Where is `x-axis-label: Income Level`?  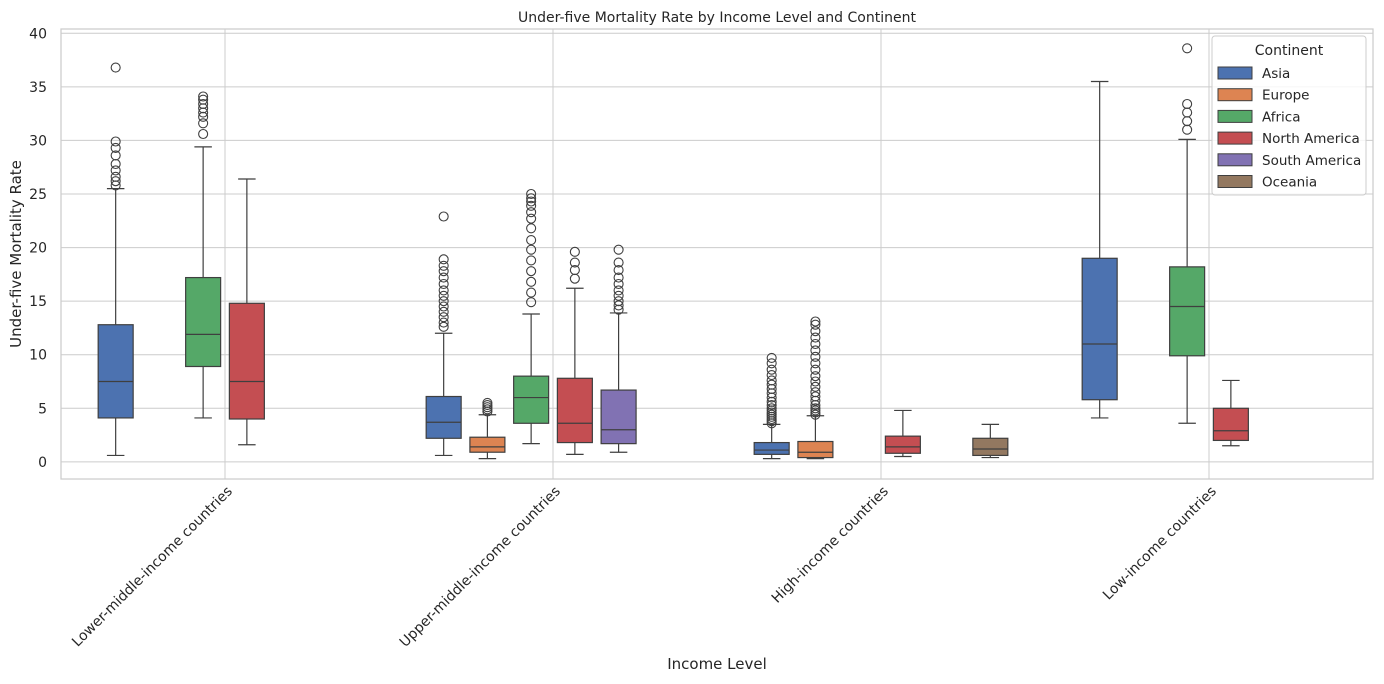
x-axis-label: Income Level is located at coordinates (717, 664).